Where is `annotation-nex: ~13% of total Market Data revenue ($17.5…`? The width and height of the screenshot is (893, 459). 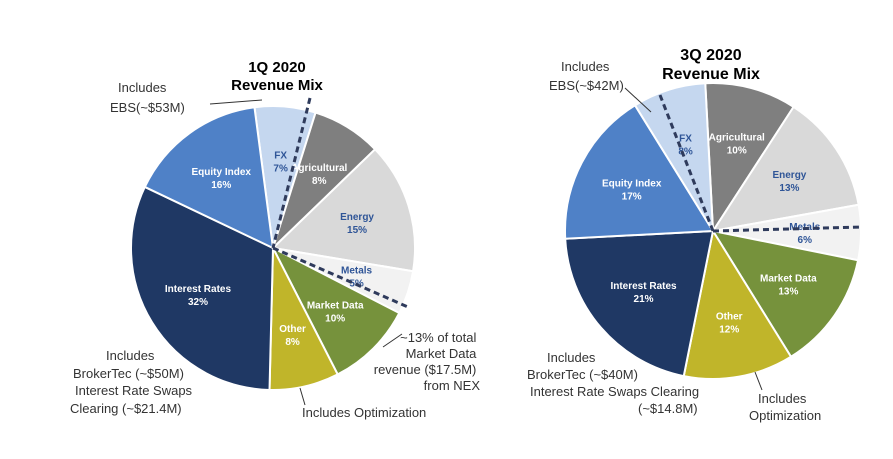
annotation-nex: ~13% of total Market Data revenue ($17.5… is located at coordinates (427, 361).